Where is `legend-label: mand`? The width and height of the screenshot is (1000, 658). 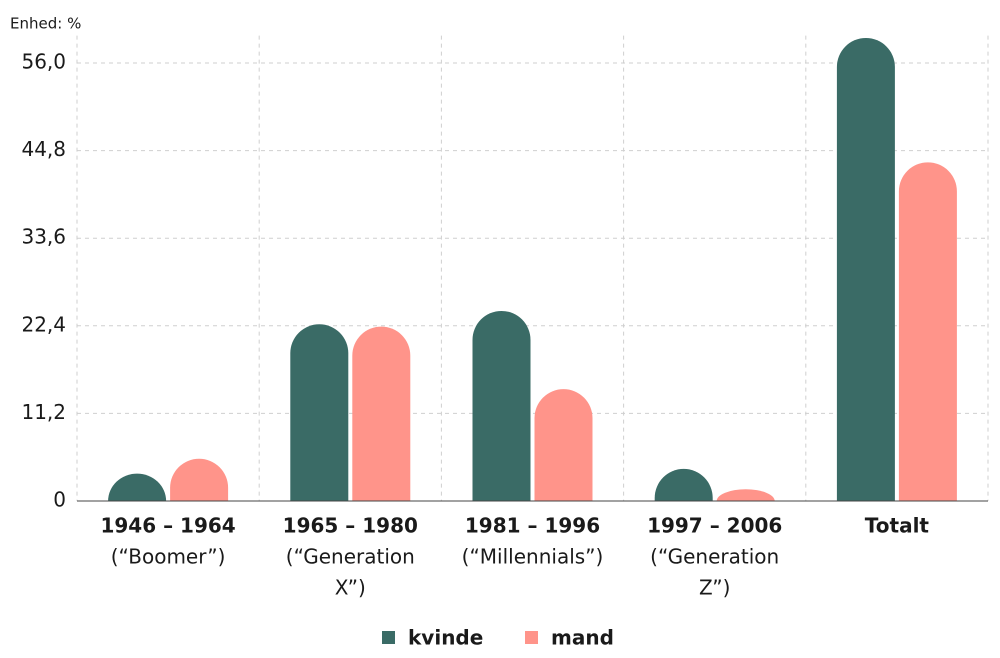
legend-label: mand is located at coordinates (582, 638).